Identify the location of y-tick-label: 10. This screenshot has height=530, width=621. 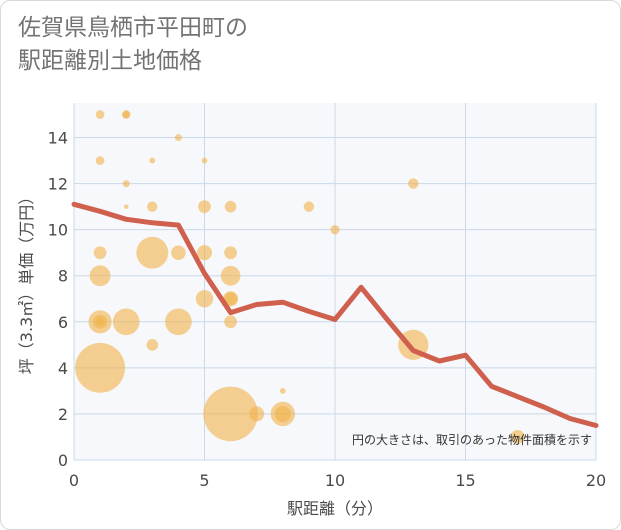
(58, 230).